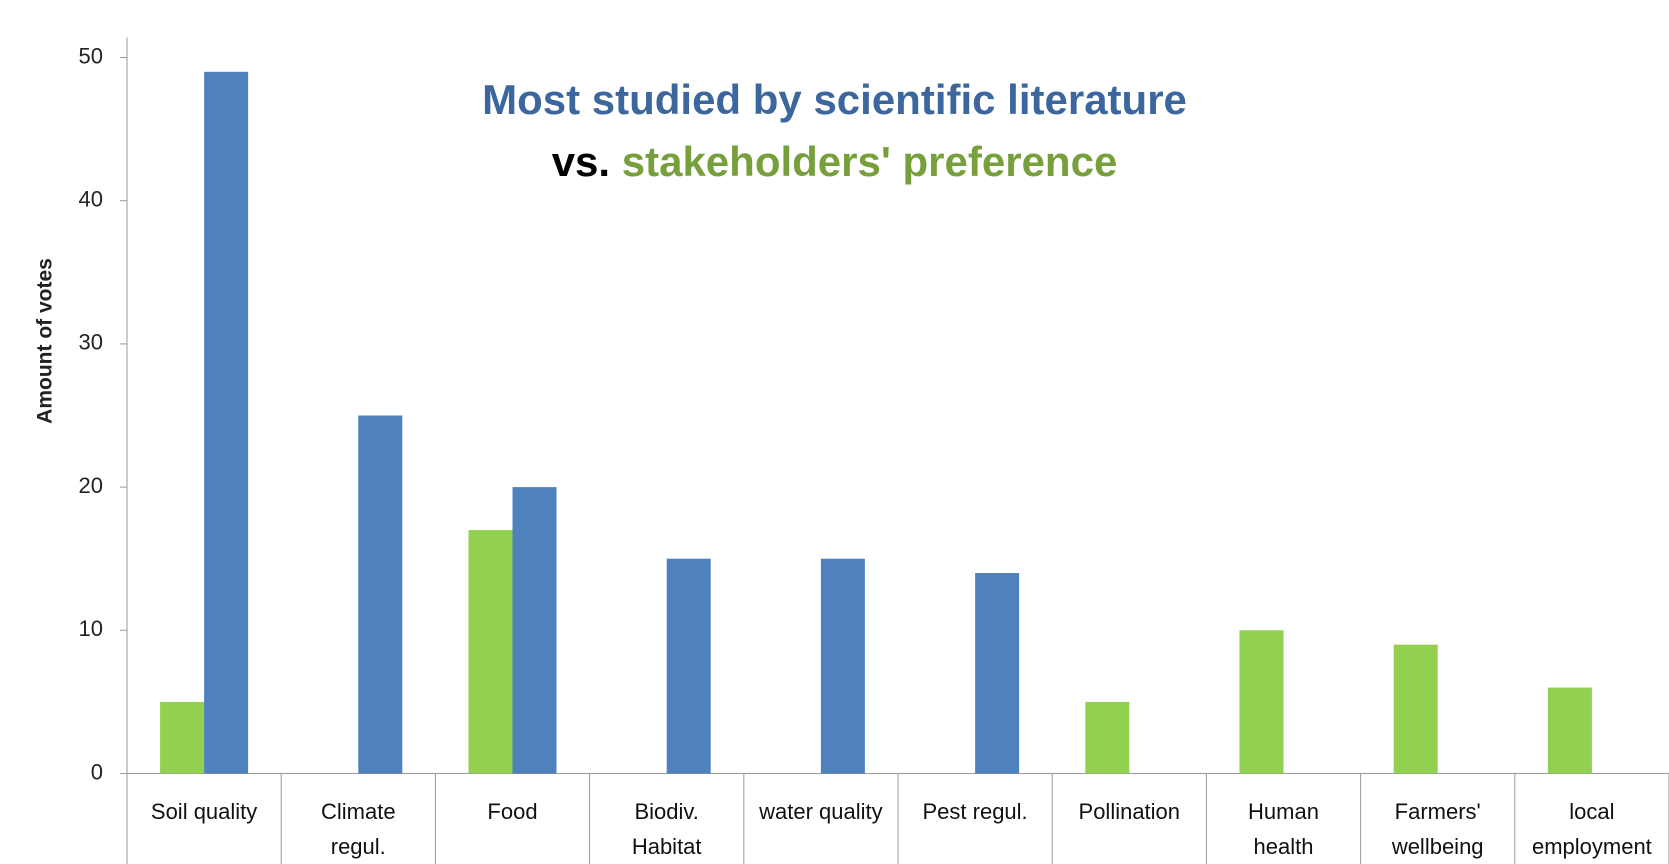  What do you see at coordinates (204, 811) in the screenshot?
I see `x-tick-label: Soil quality` at bounding box center [204, 811].